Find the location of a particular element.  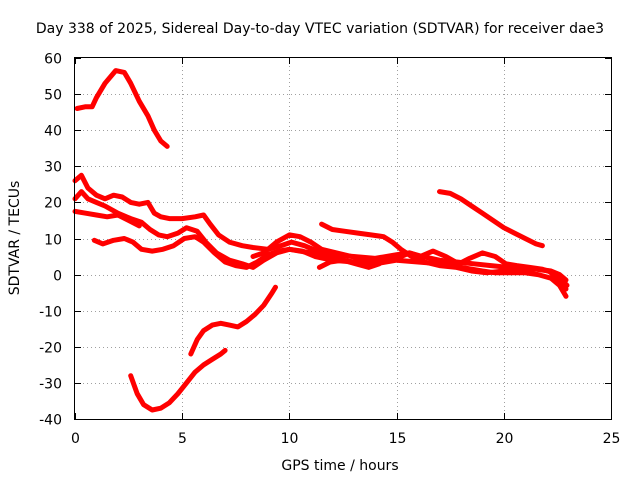

y-tick-label: 50 is located at coordinates (53, 96).